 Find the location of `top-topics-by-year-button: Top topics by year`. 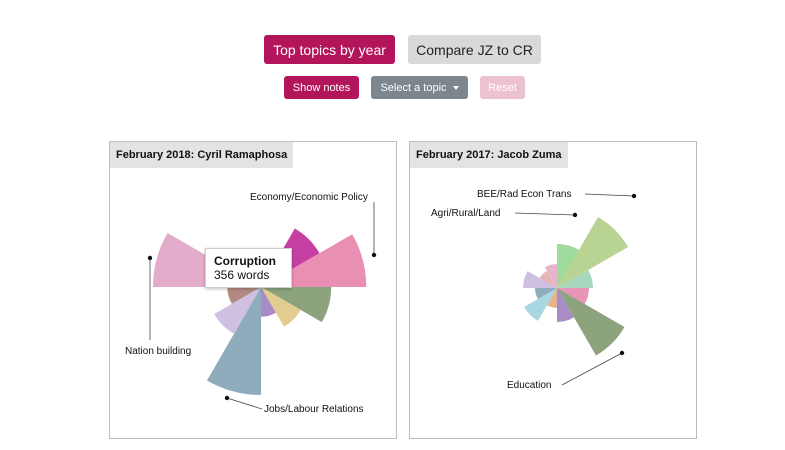

top-topics-by-year-button: Top topics by year is located at coordinates (329, 49).